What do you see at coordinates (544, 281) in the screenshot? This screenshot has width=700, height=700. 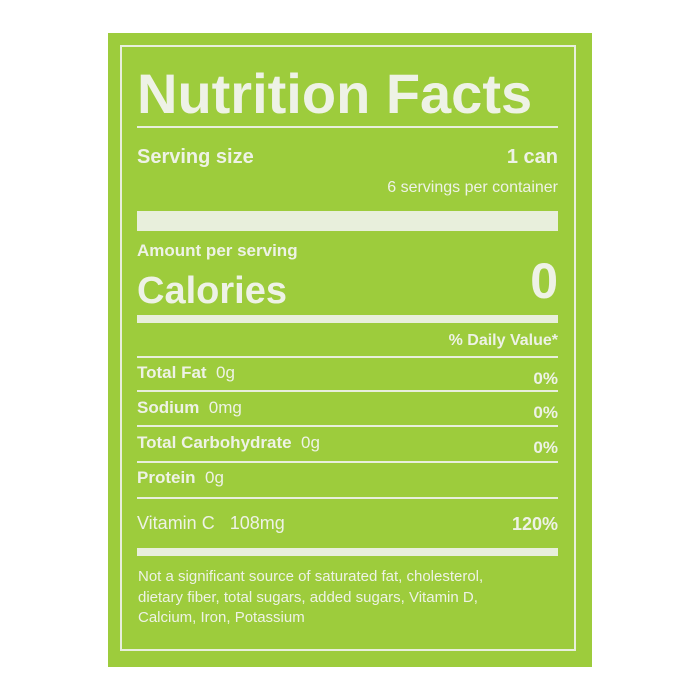 I see `calories-value: 0` at bounding box center [544, 281].